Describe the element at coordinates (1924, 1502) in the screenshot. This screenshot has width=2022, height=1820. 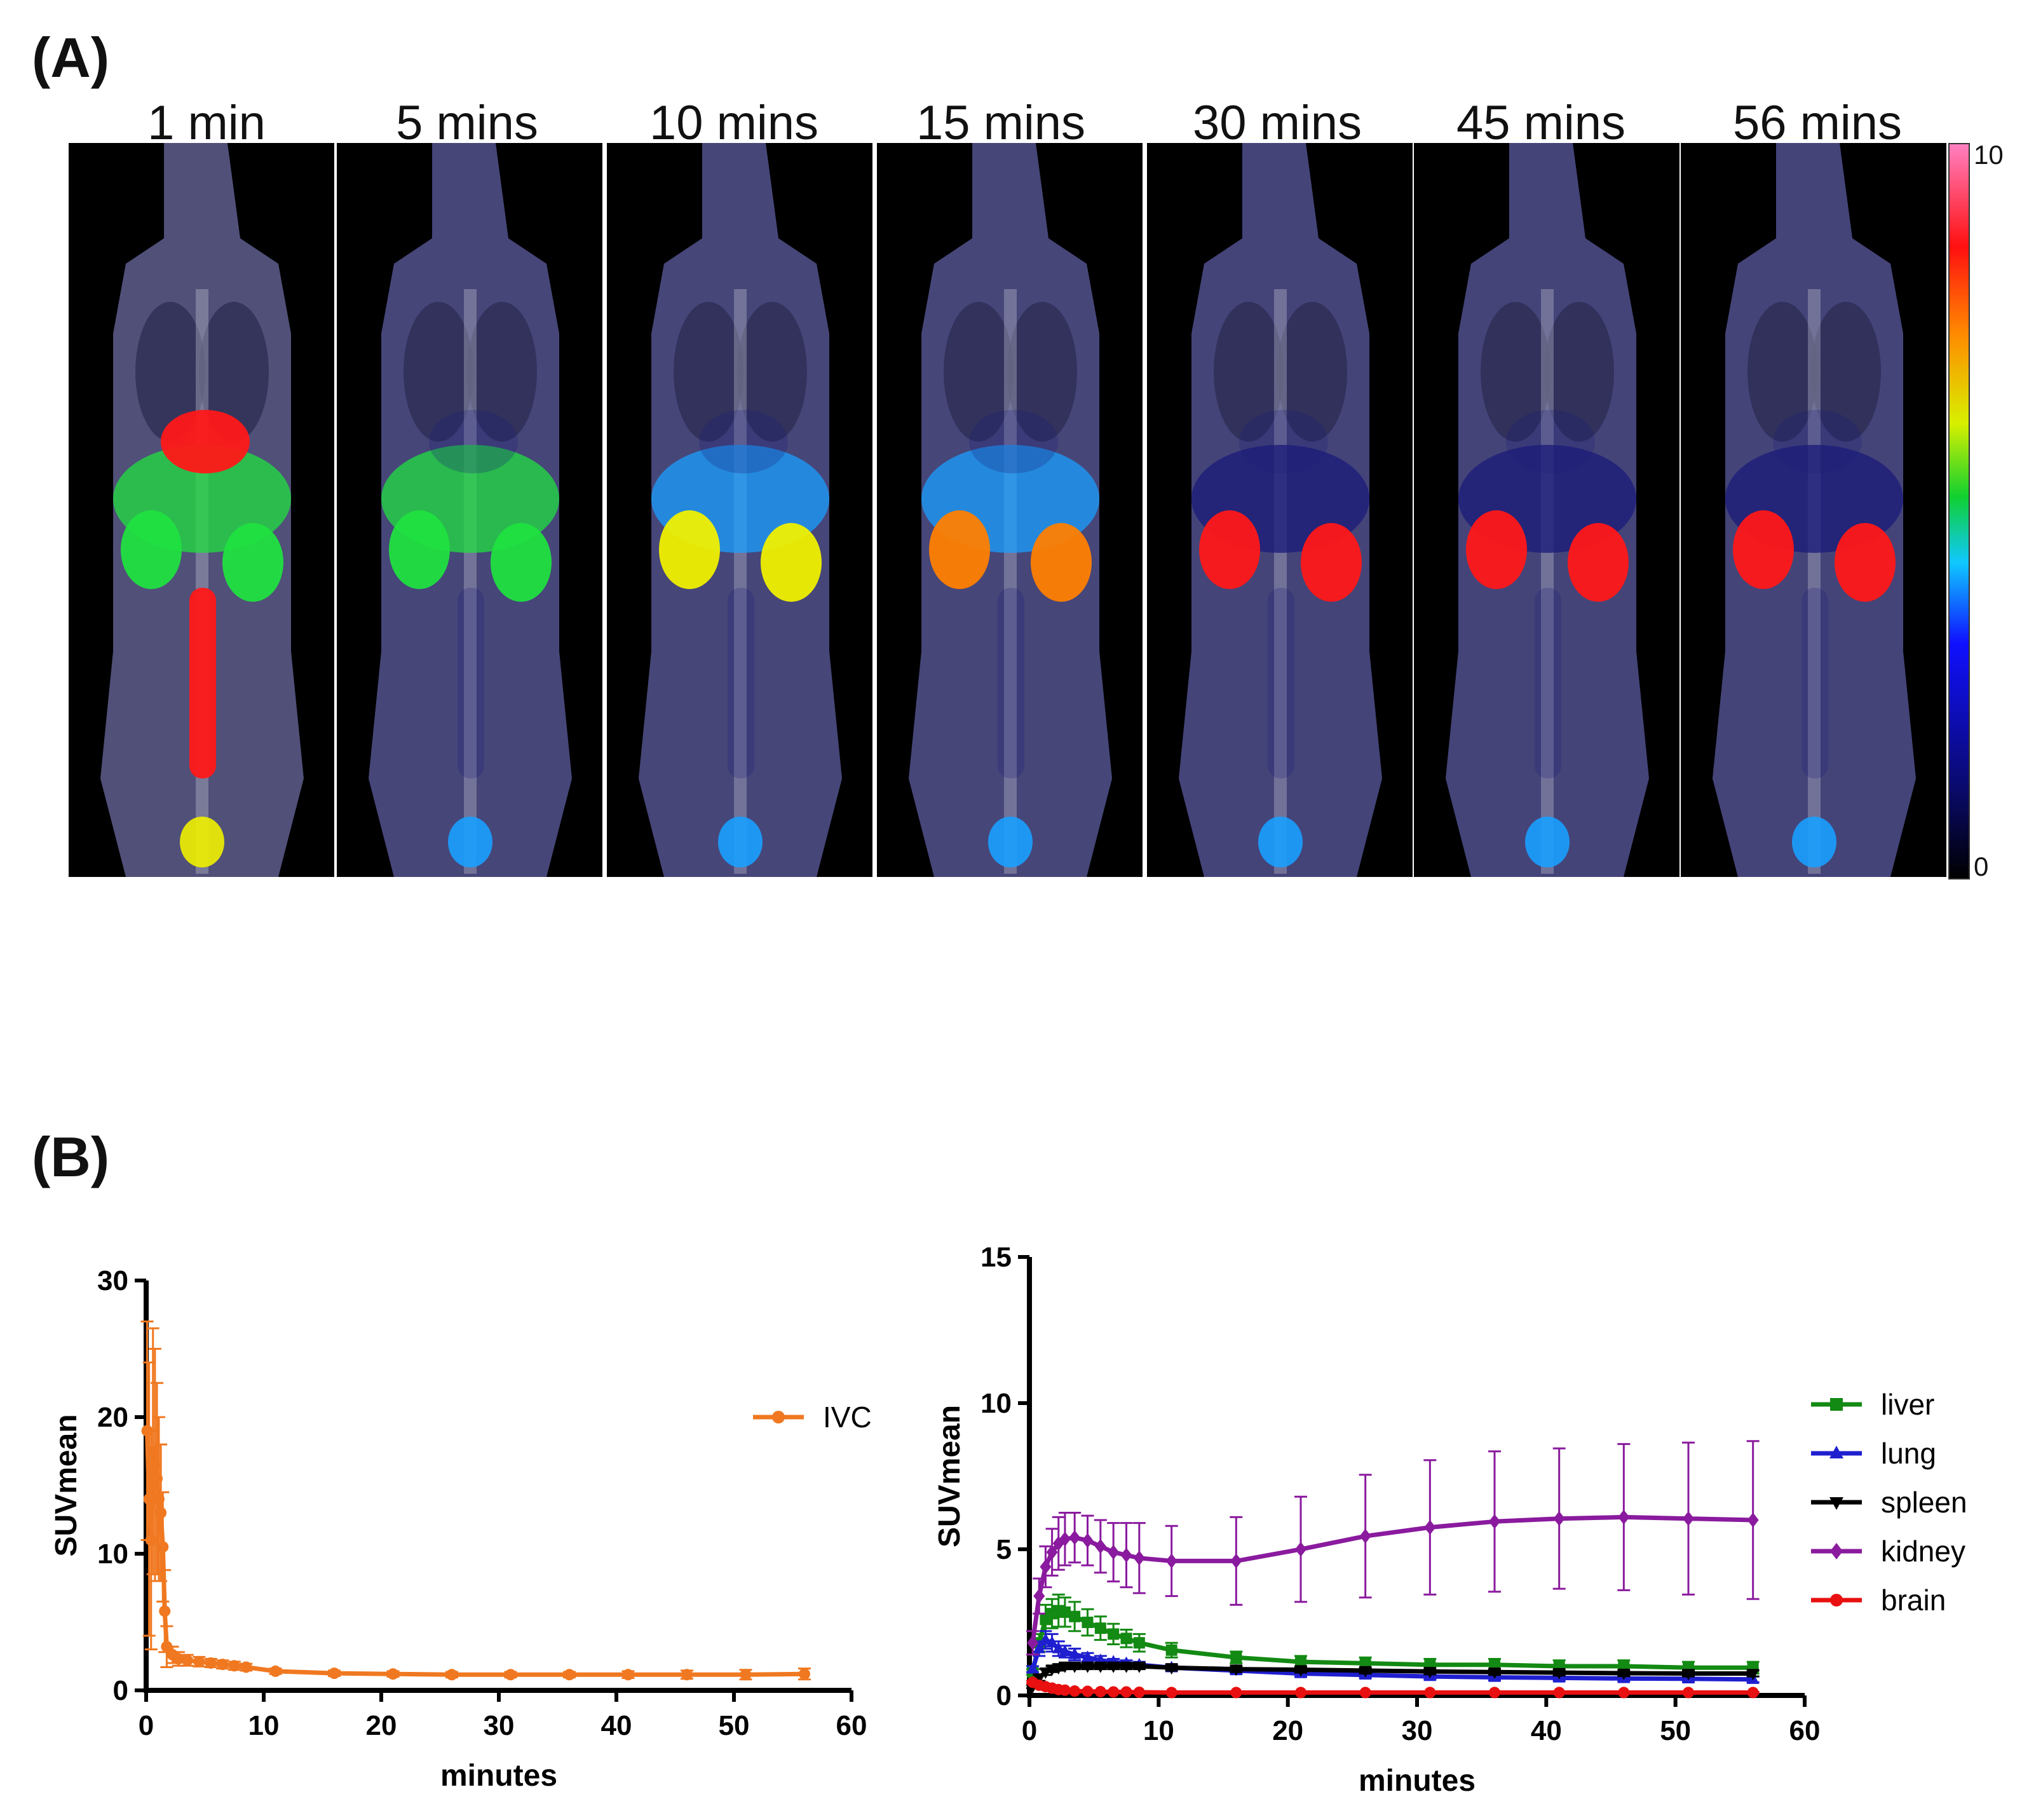
I see `legend-label: spleen` at that location.